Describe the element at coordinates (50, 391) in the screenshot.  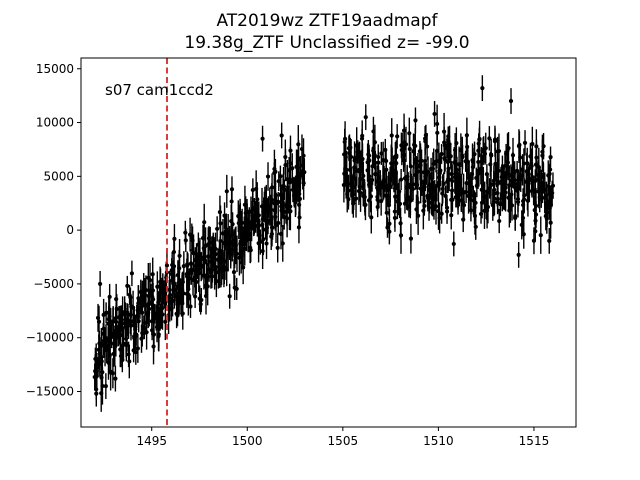
I see `y-tick-label-0: −15000` at that location.